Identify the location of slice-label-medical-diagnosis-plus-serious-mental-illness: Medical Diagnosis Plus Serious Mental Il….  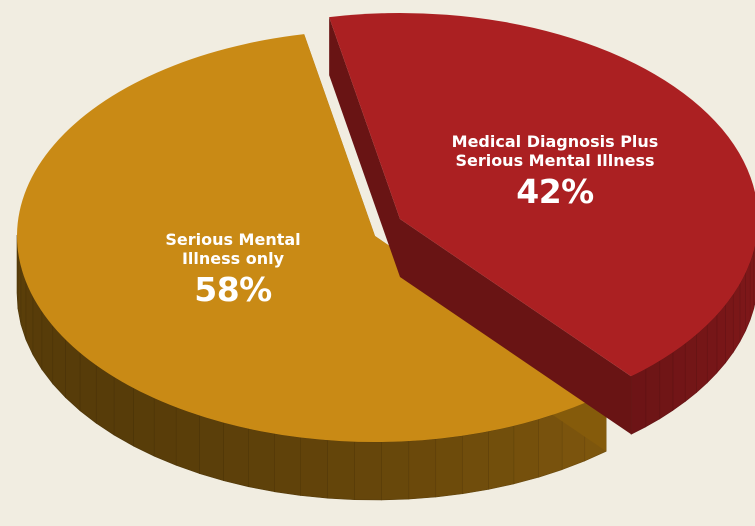
(555, 172).